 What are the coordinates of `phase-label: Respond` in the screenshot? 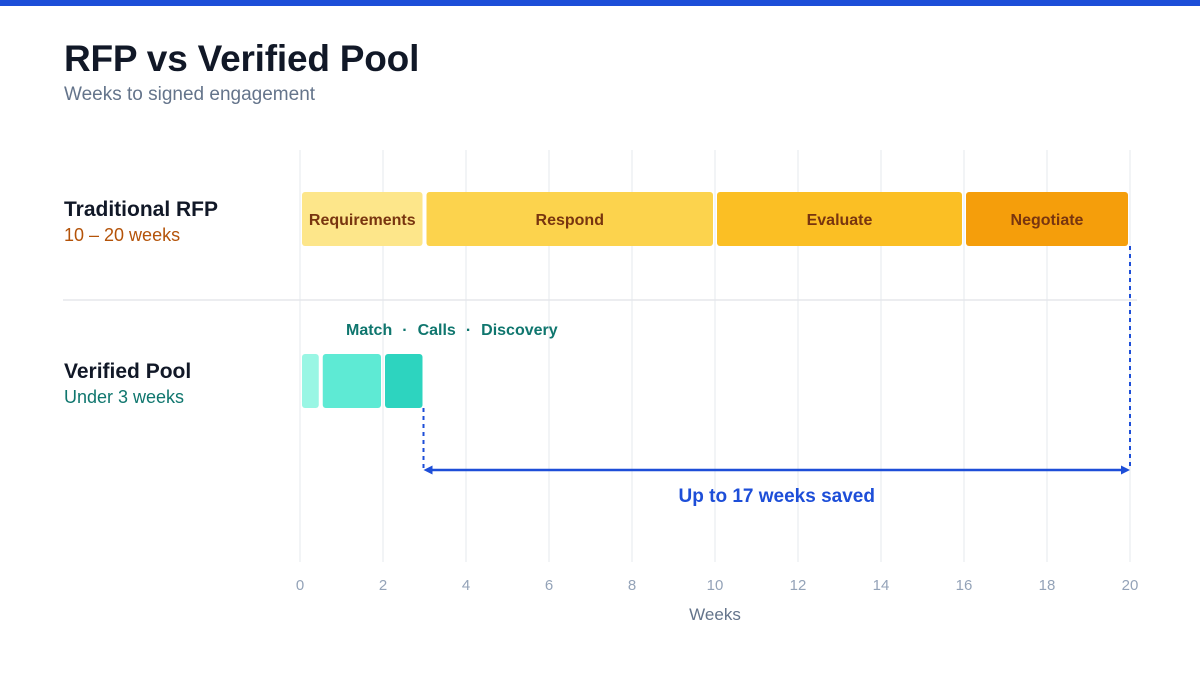 It's located at (570, 220).